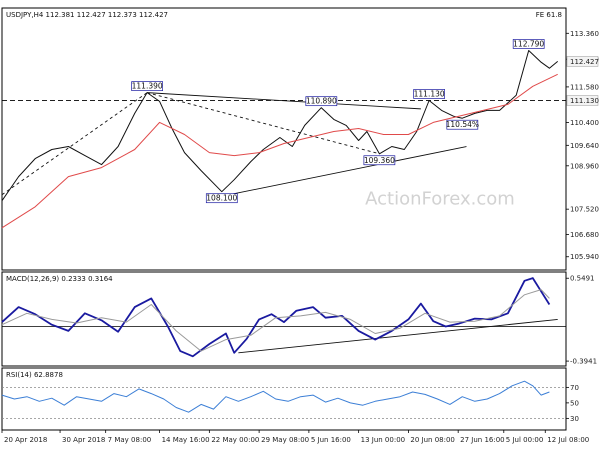  Describe the element at coordinates (584, 87) in the screenshot. I see `y-tick-label: 111.580` at that location.